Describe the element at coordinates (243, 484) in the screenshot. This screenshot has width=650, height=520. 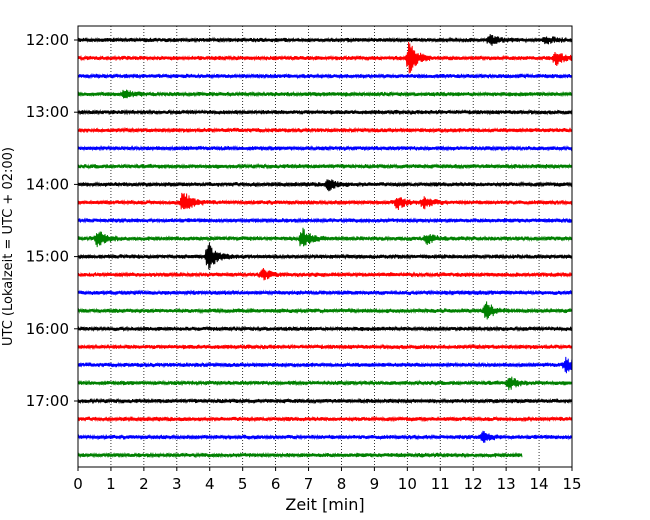
I see `x-tick-label: 5` at that location.